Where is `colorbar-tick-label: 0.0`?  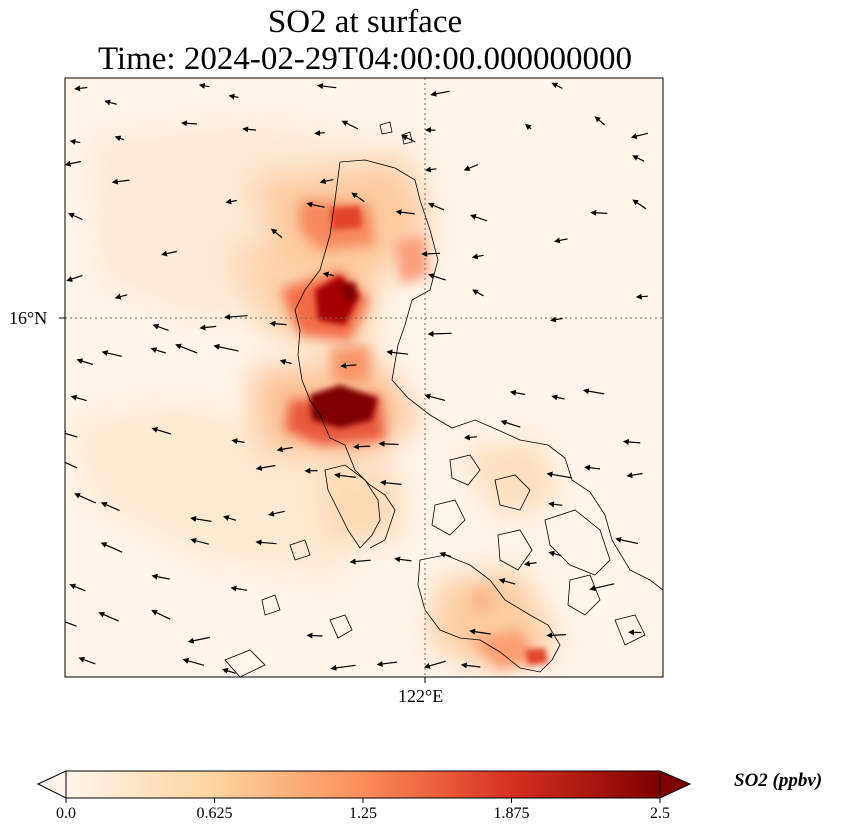
colorbar-tick-label: 0.0 is located at coordinates (66, 813).